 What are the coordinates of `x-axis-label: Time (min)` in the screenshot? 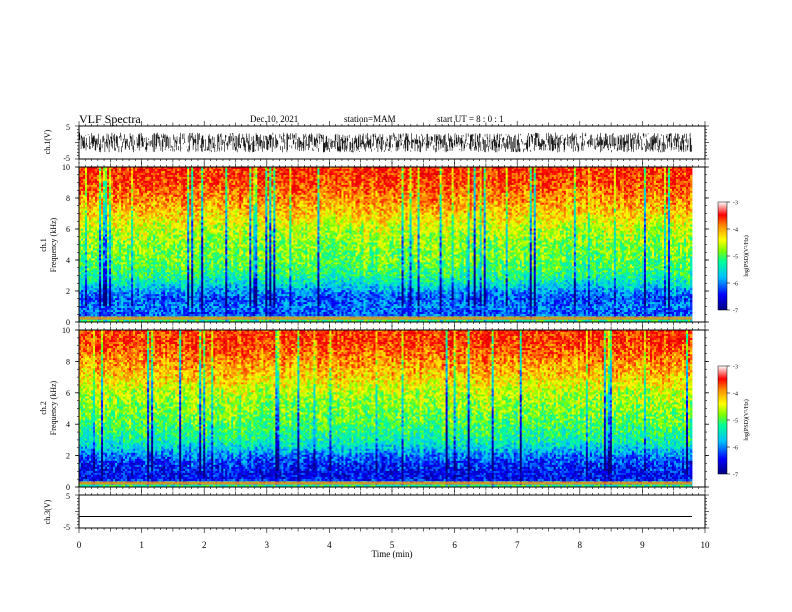 It's located at (392, 554).